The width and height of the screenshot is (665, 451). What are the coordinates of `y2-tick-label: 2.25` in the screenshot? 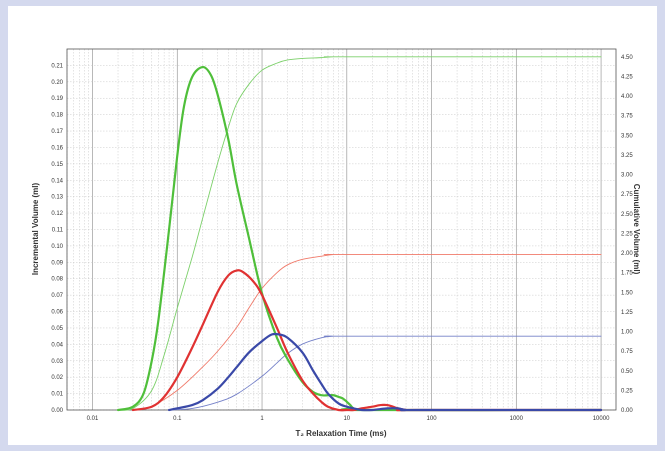 It's located at (627, 234).